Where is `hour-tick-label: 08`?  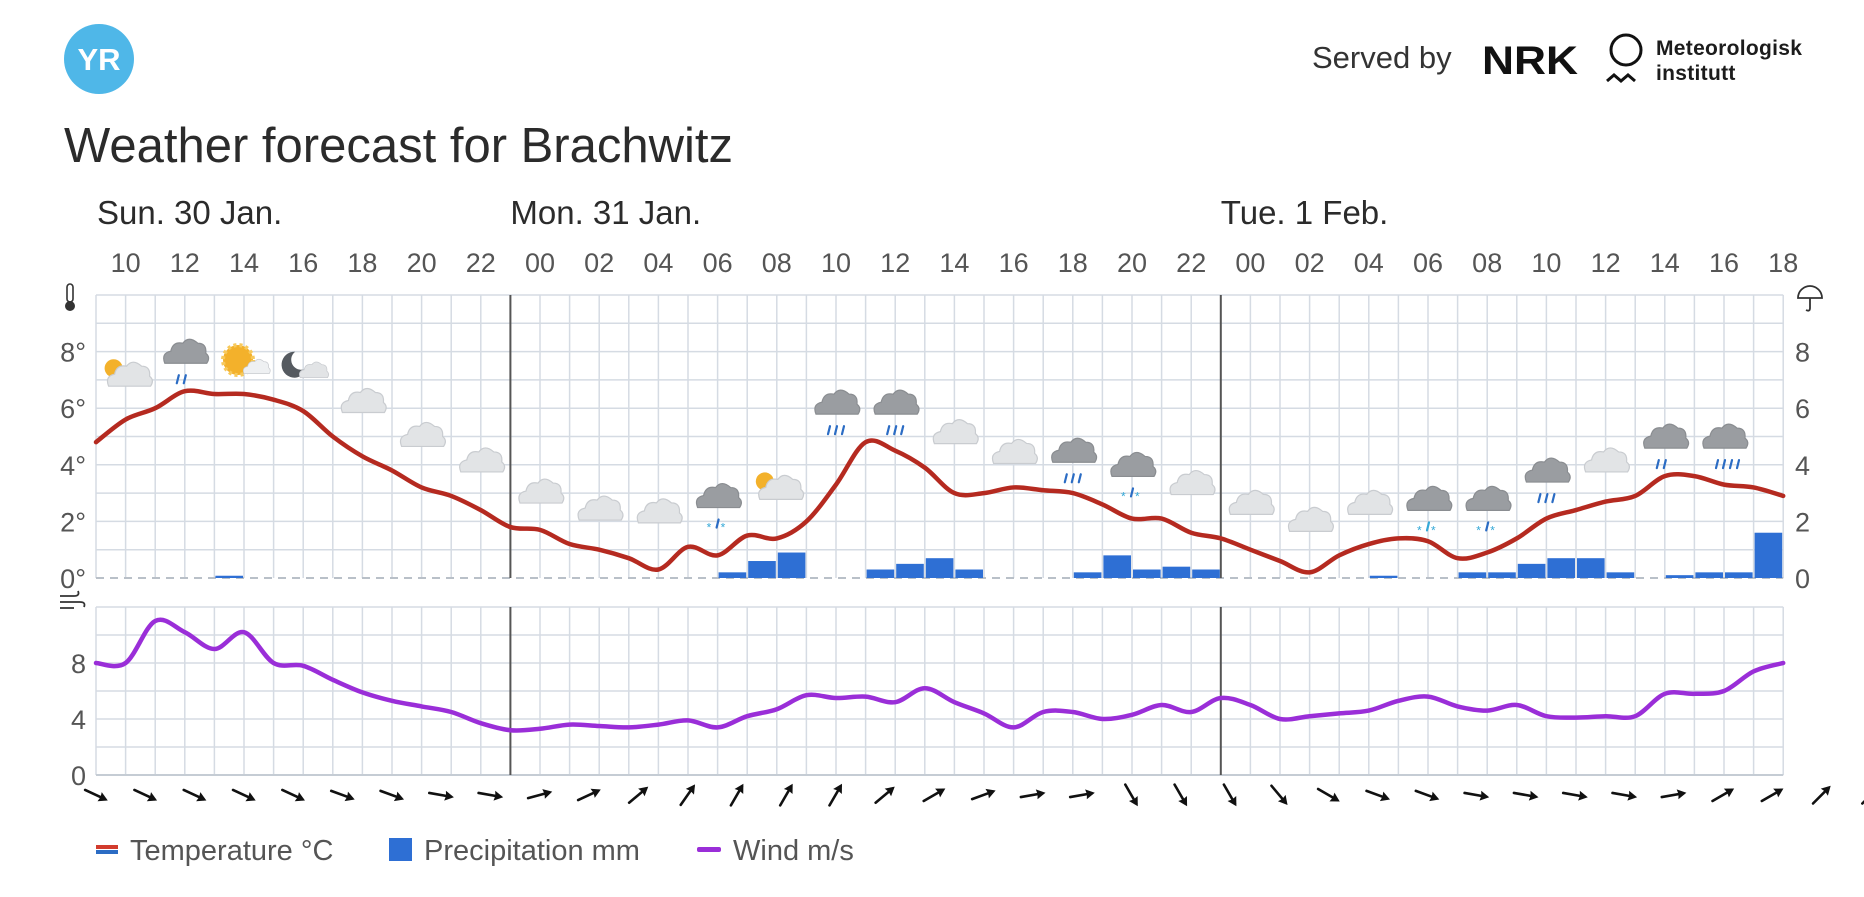 hour-tick-label: 08 is located at coordinates (777, 263).